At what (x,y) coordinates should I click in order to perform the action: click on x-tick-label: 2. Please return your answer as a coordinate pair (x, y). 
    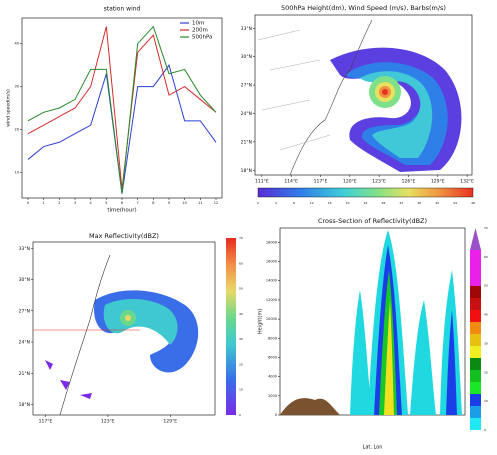
    Looking at the image, I should click on (59, 203).